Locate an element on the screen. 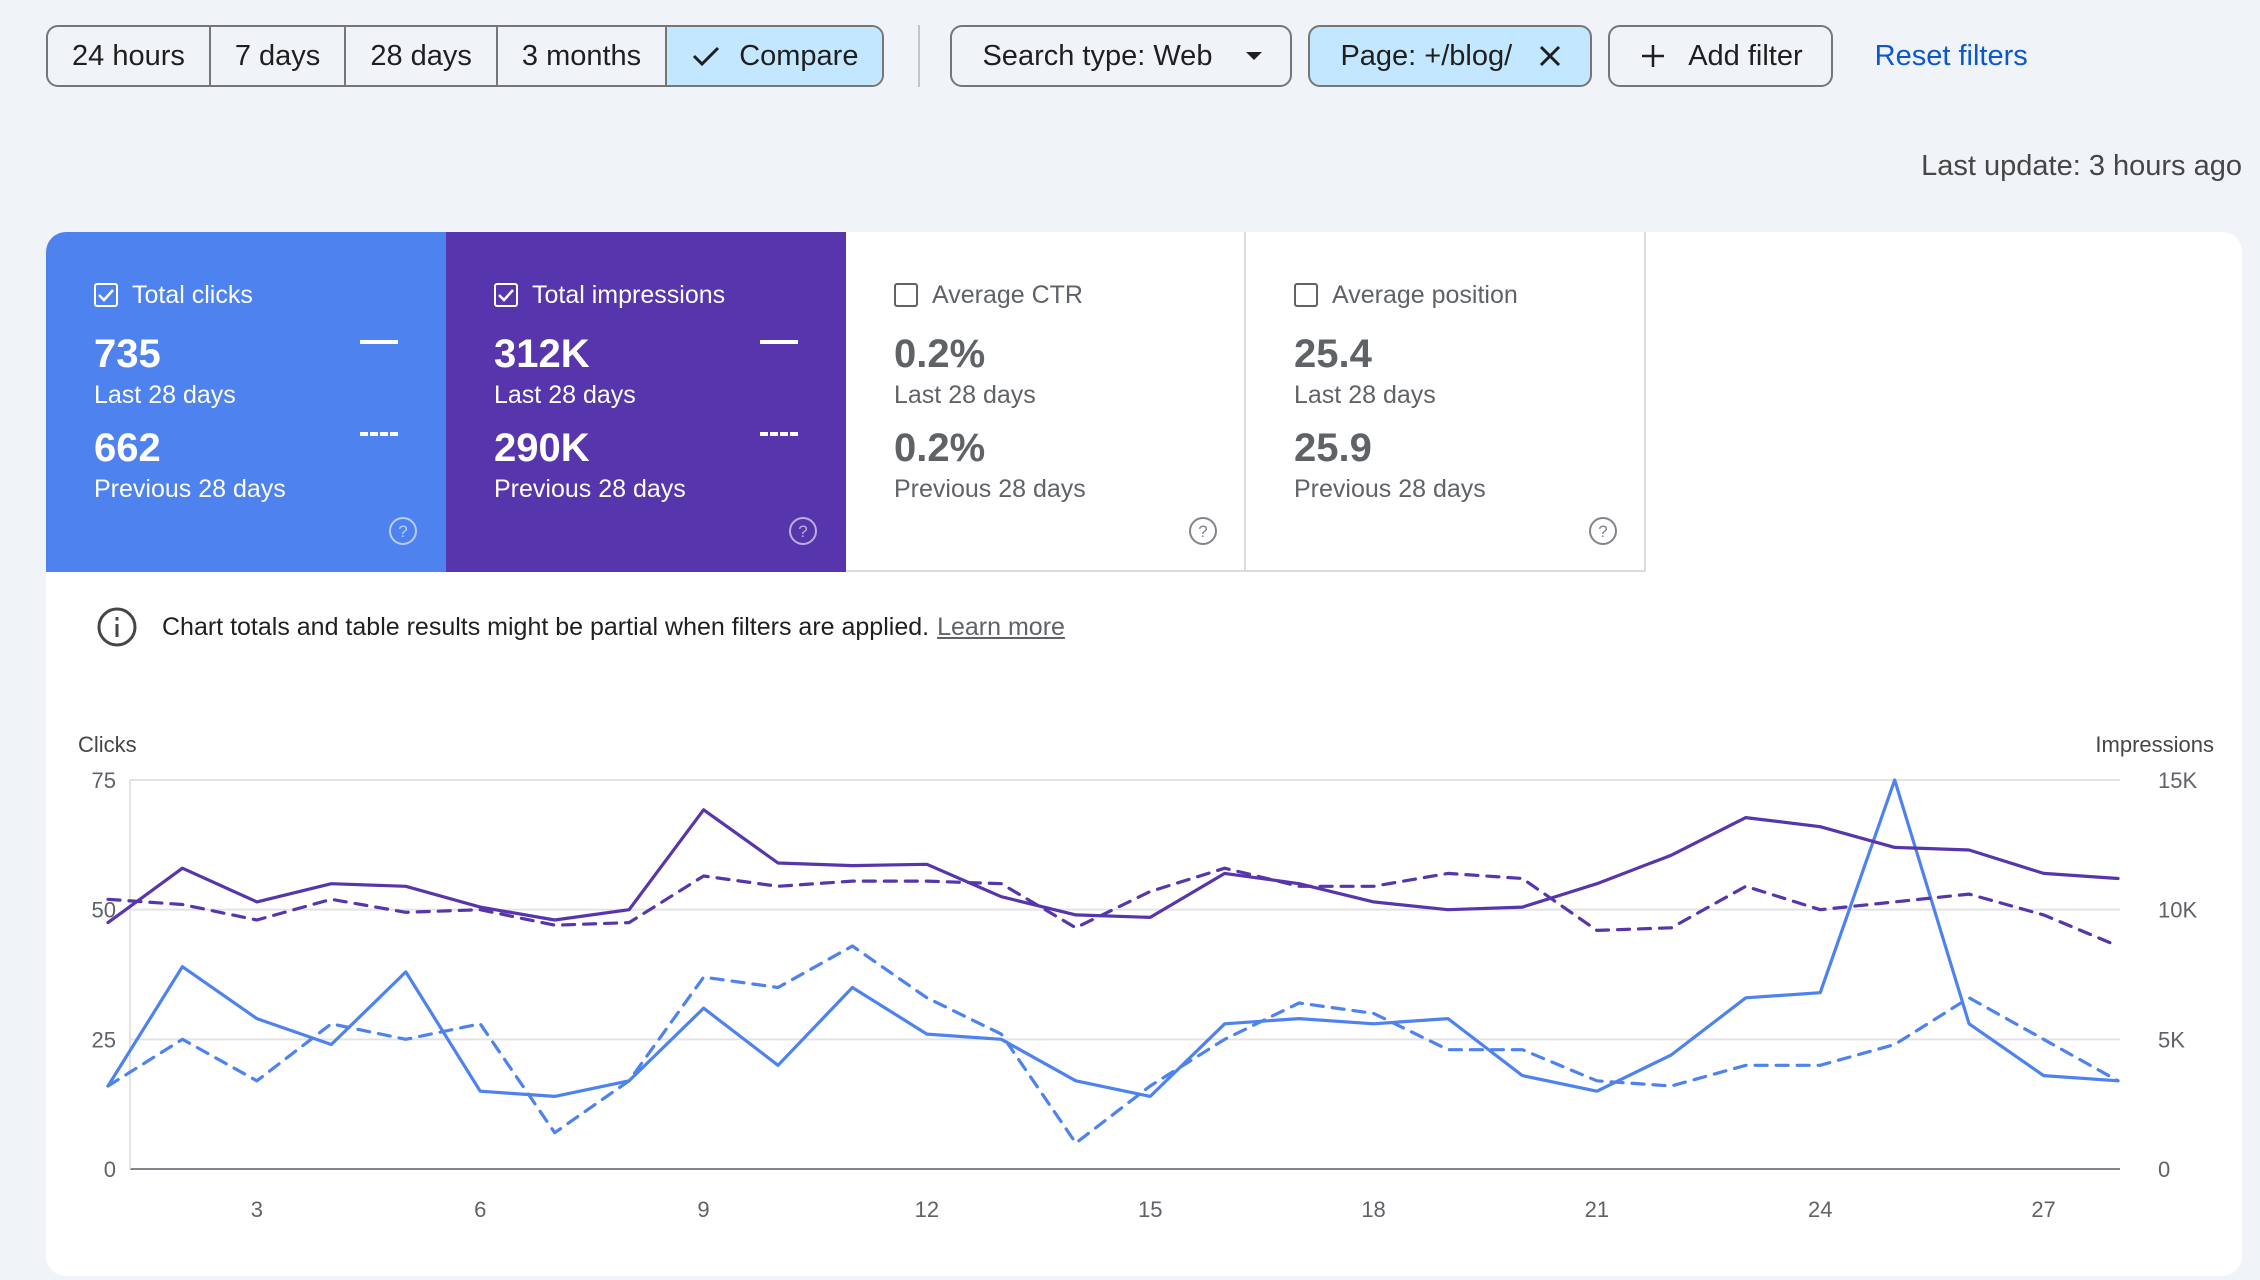 Image resolution: width=2260 pixels, height=1280 pixels. add-filter-button: Add filter is located at coordinates (1720, 56).